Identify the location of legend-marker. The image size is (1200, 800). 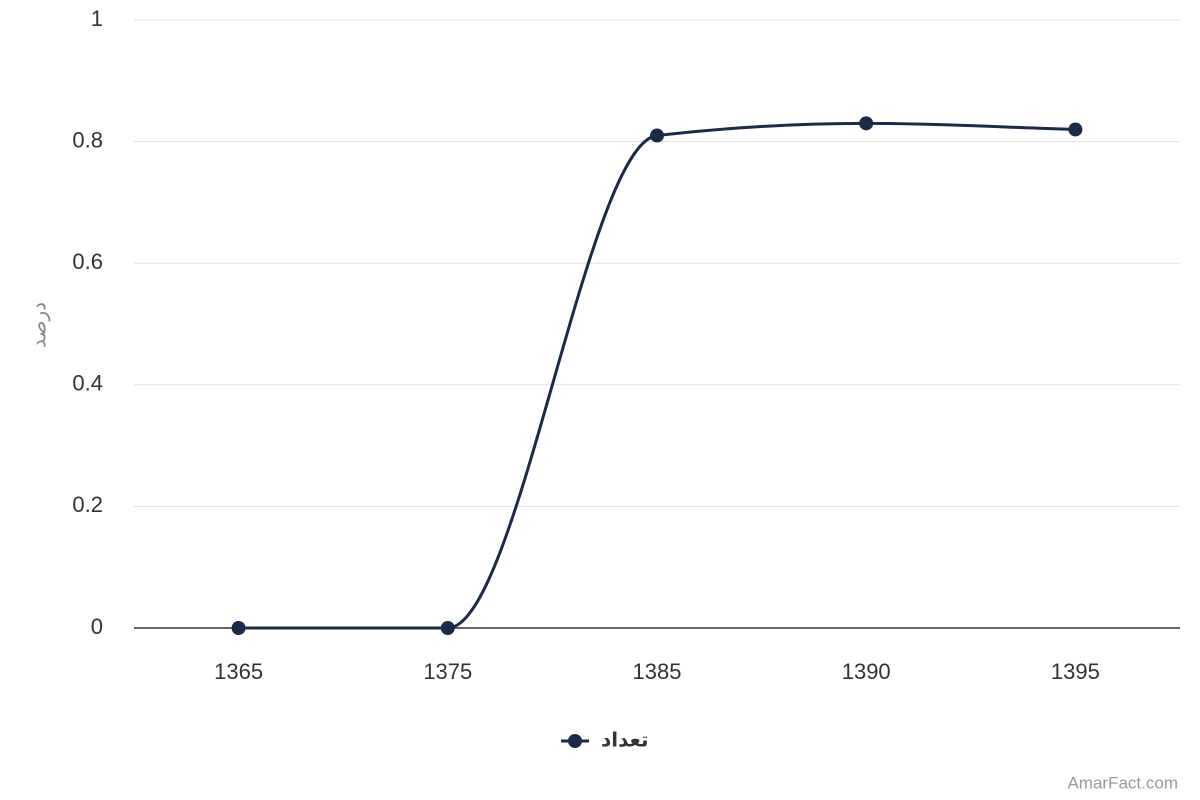
(575, 741).